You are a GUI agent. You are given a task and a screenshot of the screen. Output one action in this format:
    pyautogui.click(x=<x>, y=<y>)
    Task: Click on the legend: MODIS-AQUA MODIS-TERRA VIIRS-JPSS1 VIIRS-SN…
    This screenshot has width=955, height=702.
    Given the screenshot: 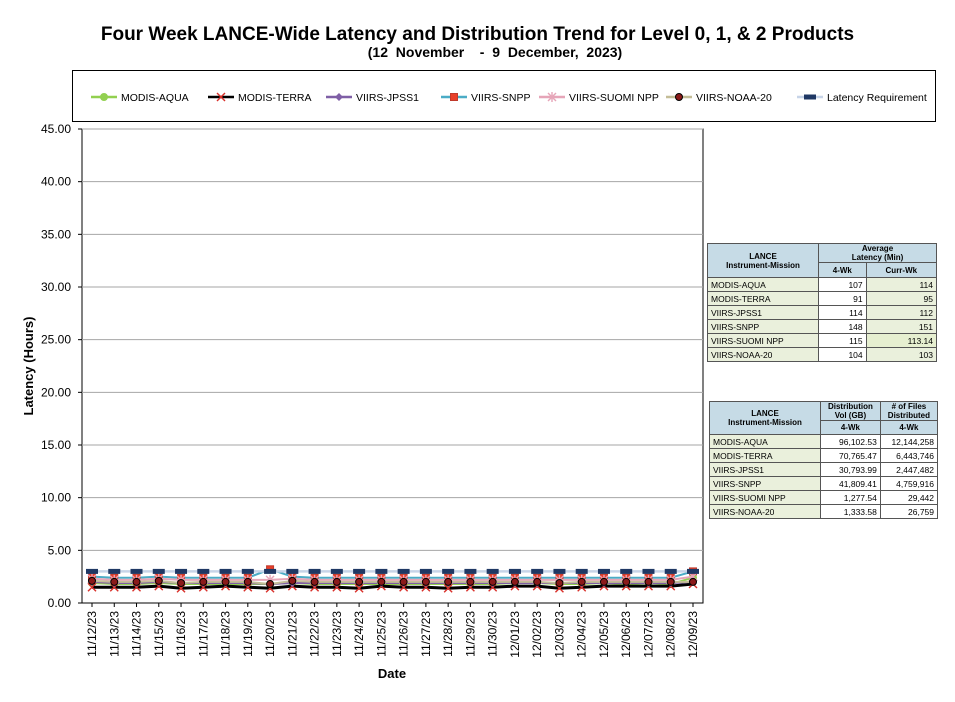 What is the action you would take?
    pyautogui.click(x=509, y=98)
    